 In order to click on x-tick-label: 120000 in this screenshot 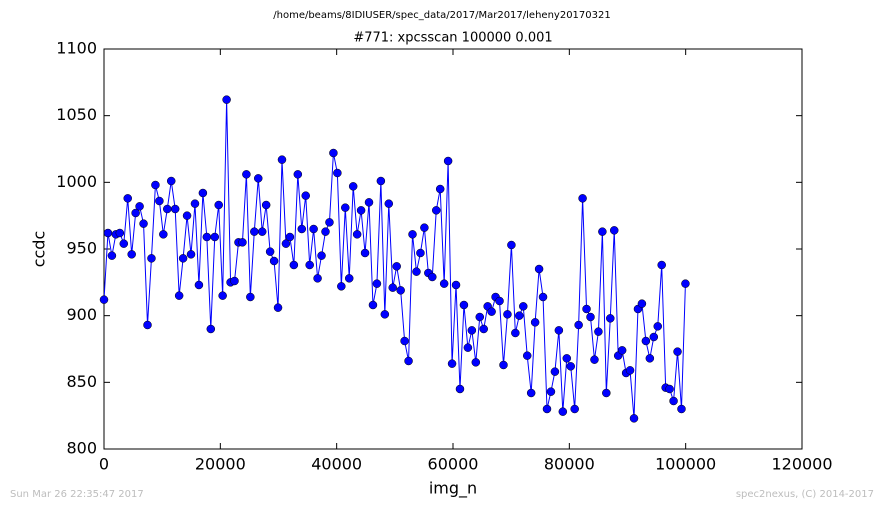, I will do `click(801, 464)`.